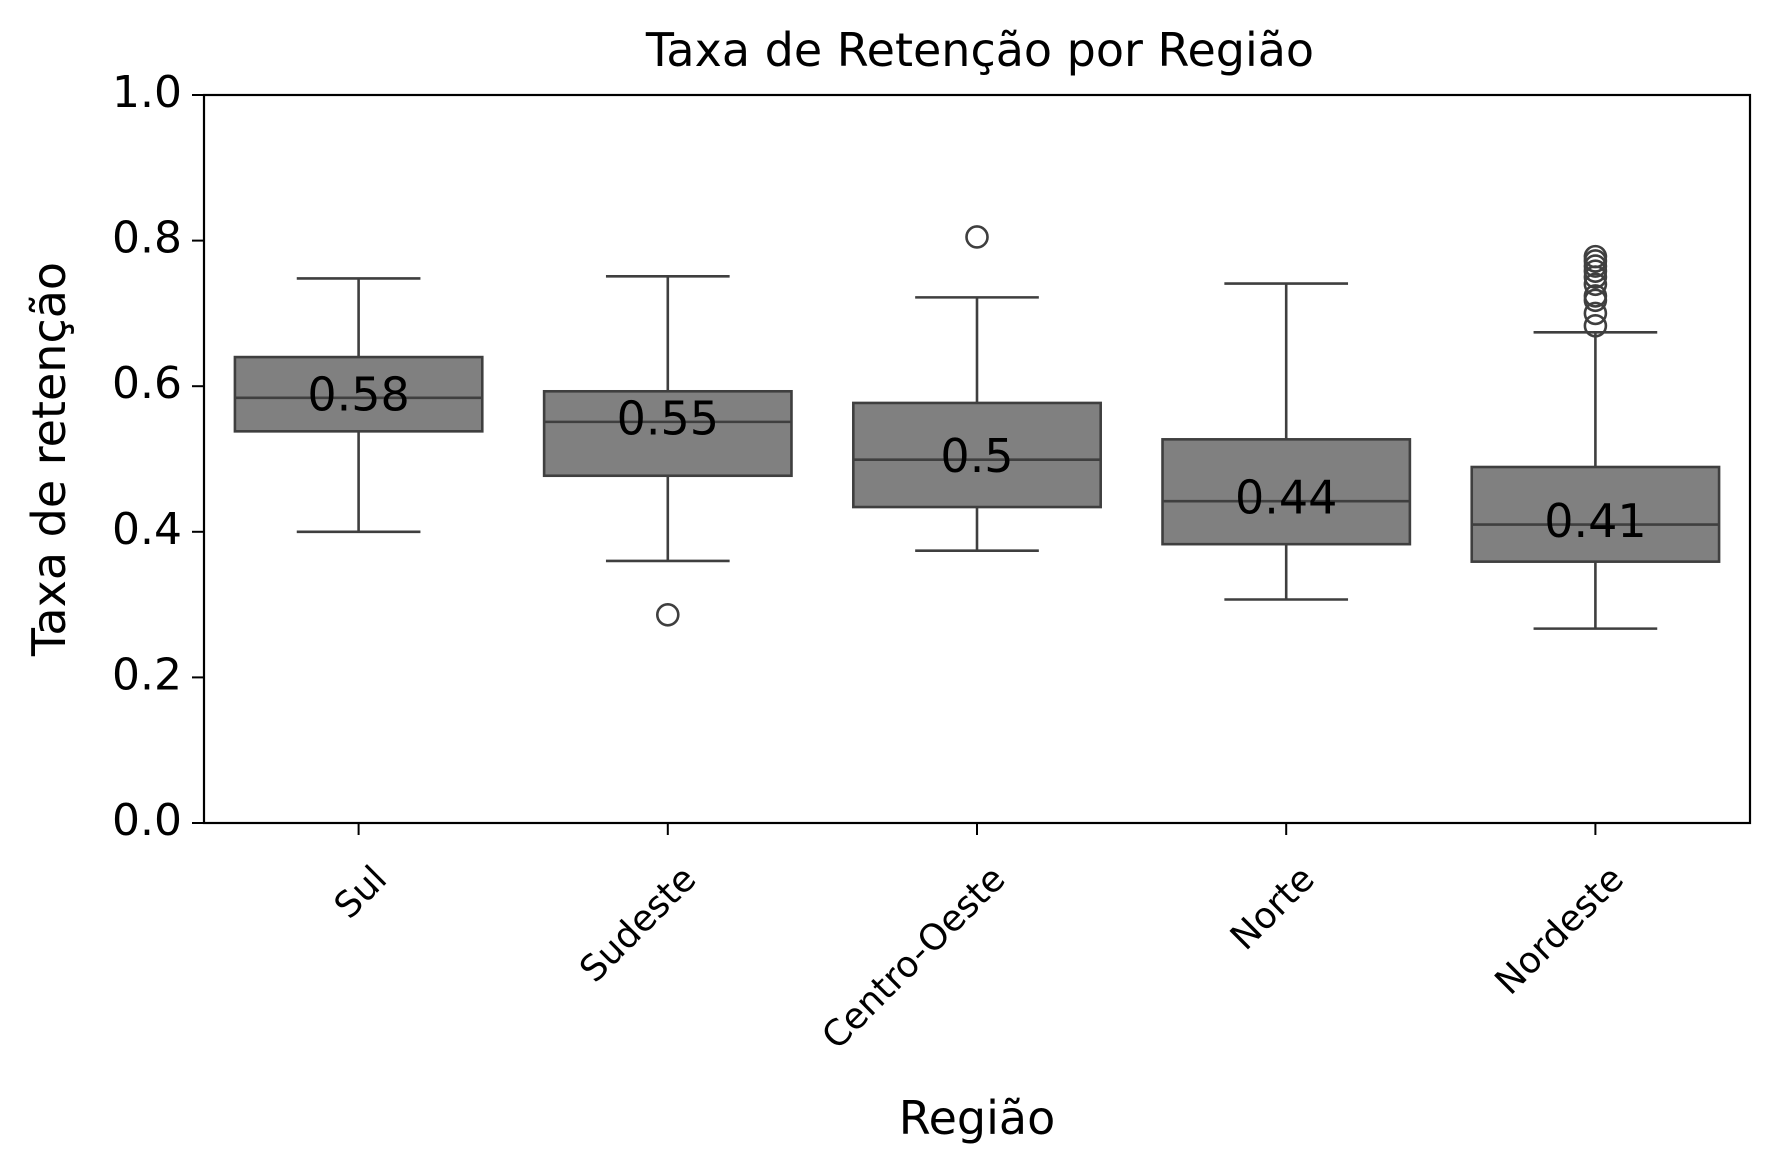 This screenshot has height=1170, width=1770. What do you see at coordinates (158, 456) in the screenshot?
I see `y-axis: 0.0 0.2 0.4 0.6 0.8 1.0` at bounding box center [158, 456].